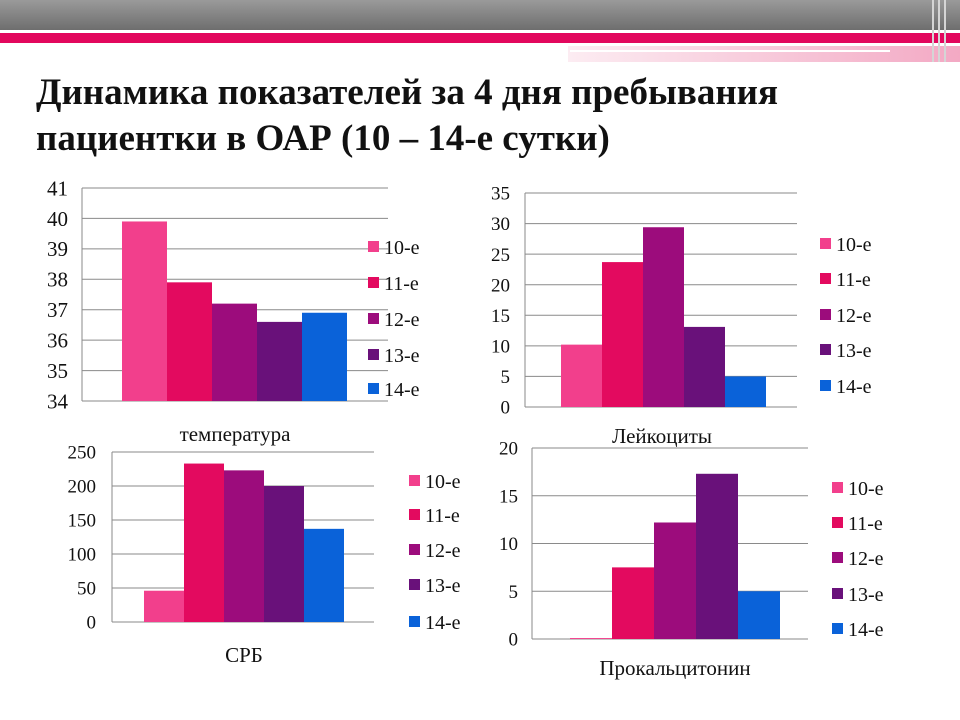  I want to click on y-tick-label: 34, so click(58, 401).